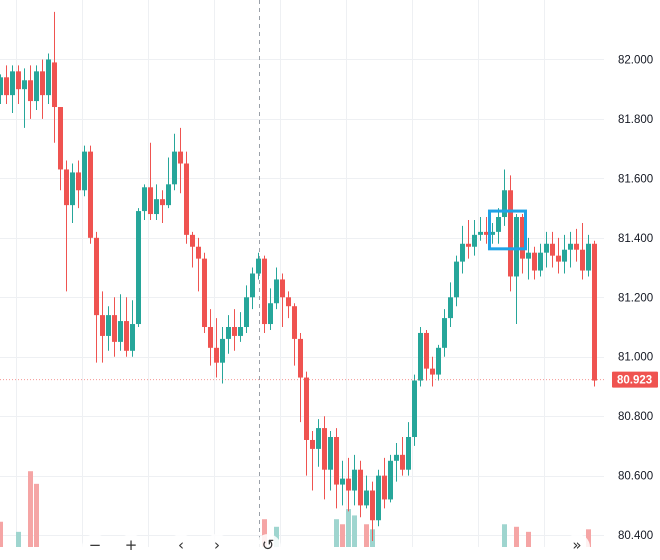  I want to click on price-tick-label: 81.600, so click(635, 179).